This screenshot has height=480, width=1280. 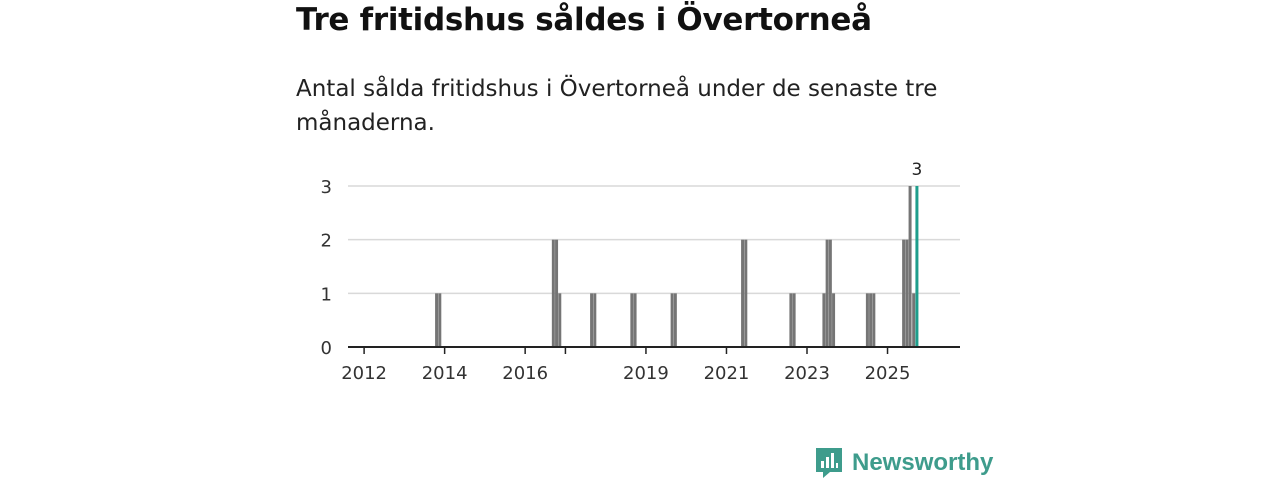 I want to click on y-tick-label-3: 3, so click(x=326, y=187).